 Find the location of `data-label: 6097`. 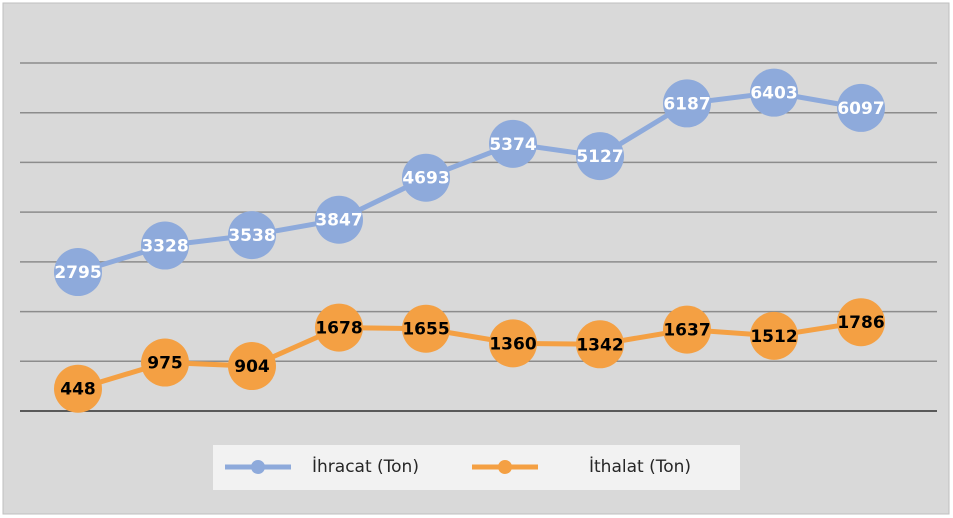

data-label: 6097 is located at coordinates (860, 109).